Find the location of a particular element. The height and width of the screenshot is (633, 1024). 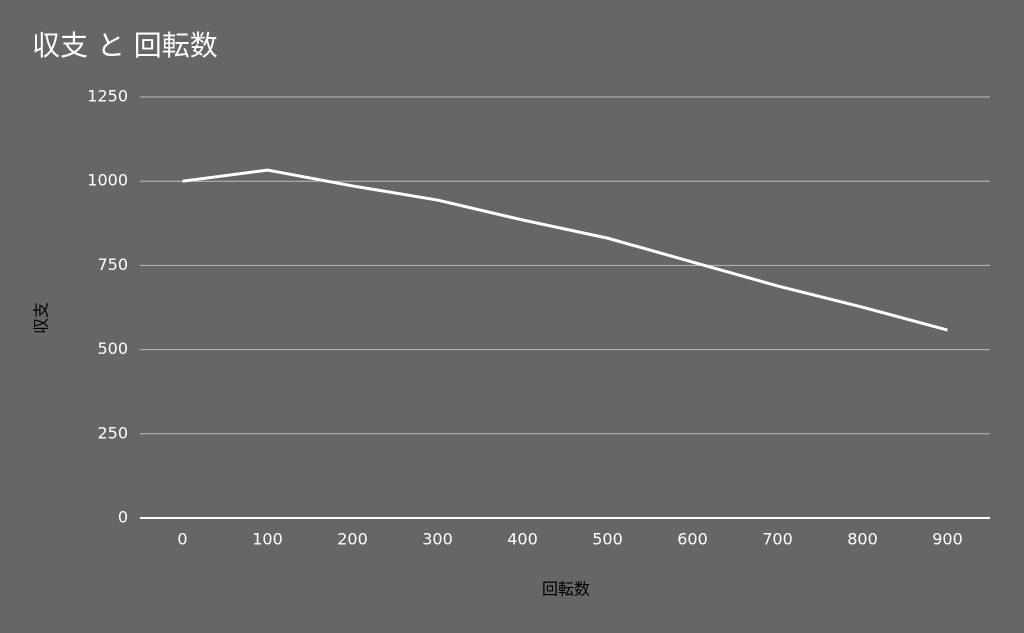

y-tick-label: 750 is located at coordinates (112, 264).